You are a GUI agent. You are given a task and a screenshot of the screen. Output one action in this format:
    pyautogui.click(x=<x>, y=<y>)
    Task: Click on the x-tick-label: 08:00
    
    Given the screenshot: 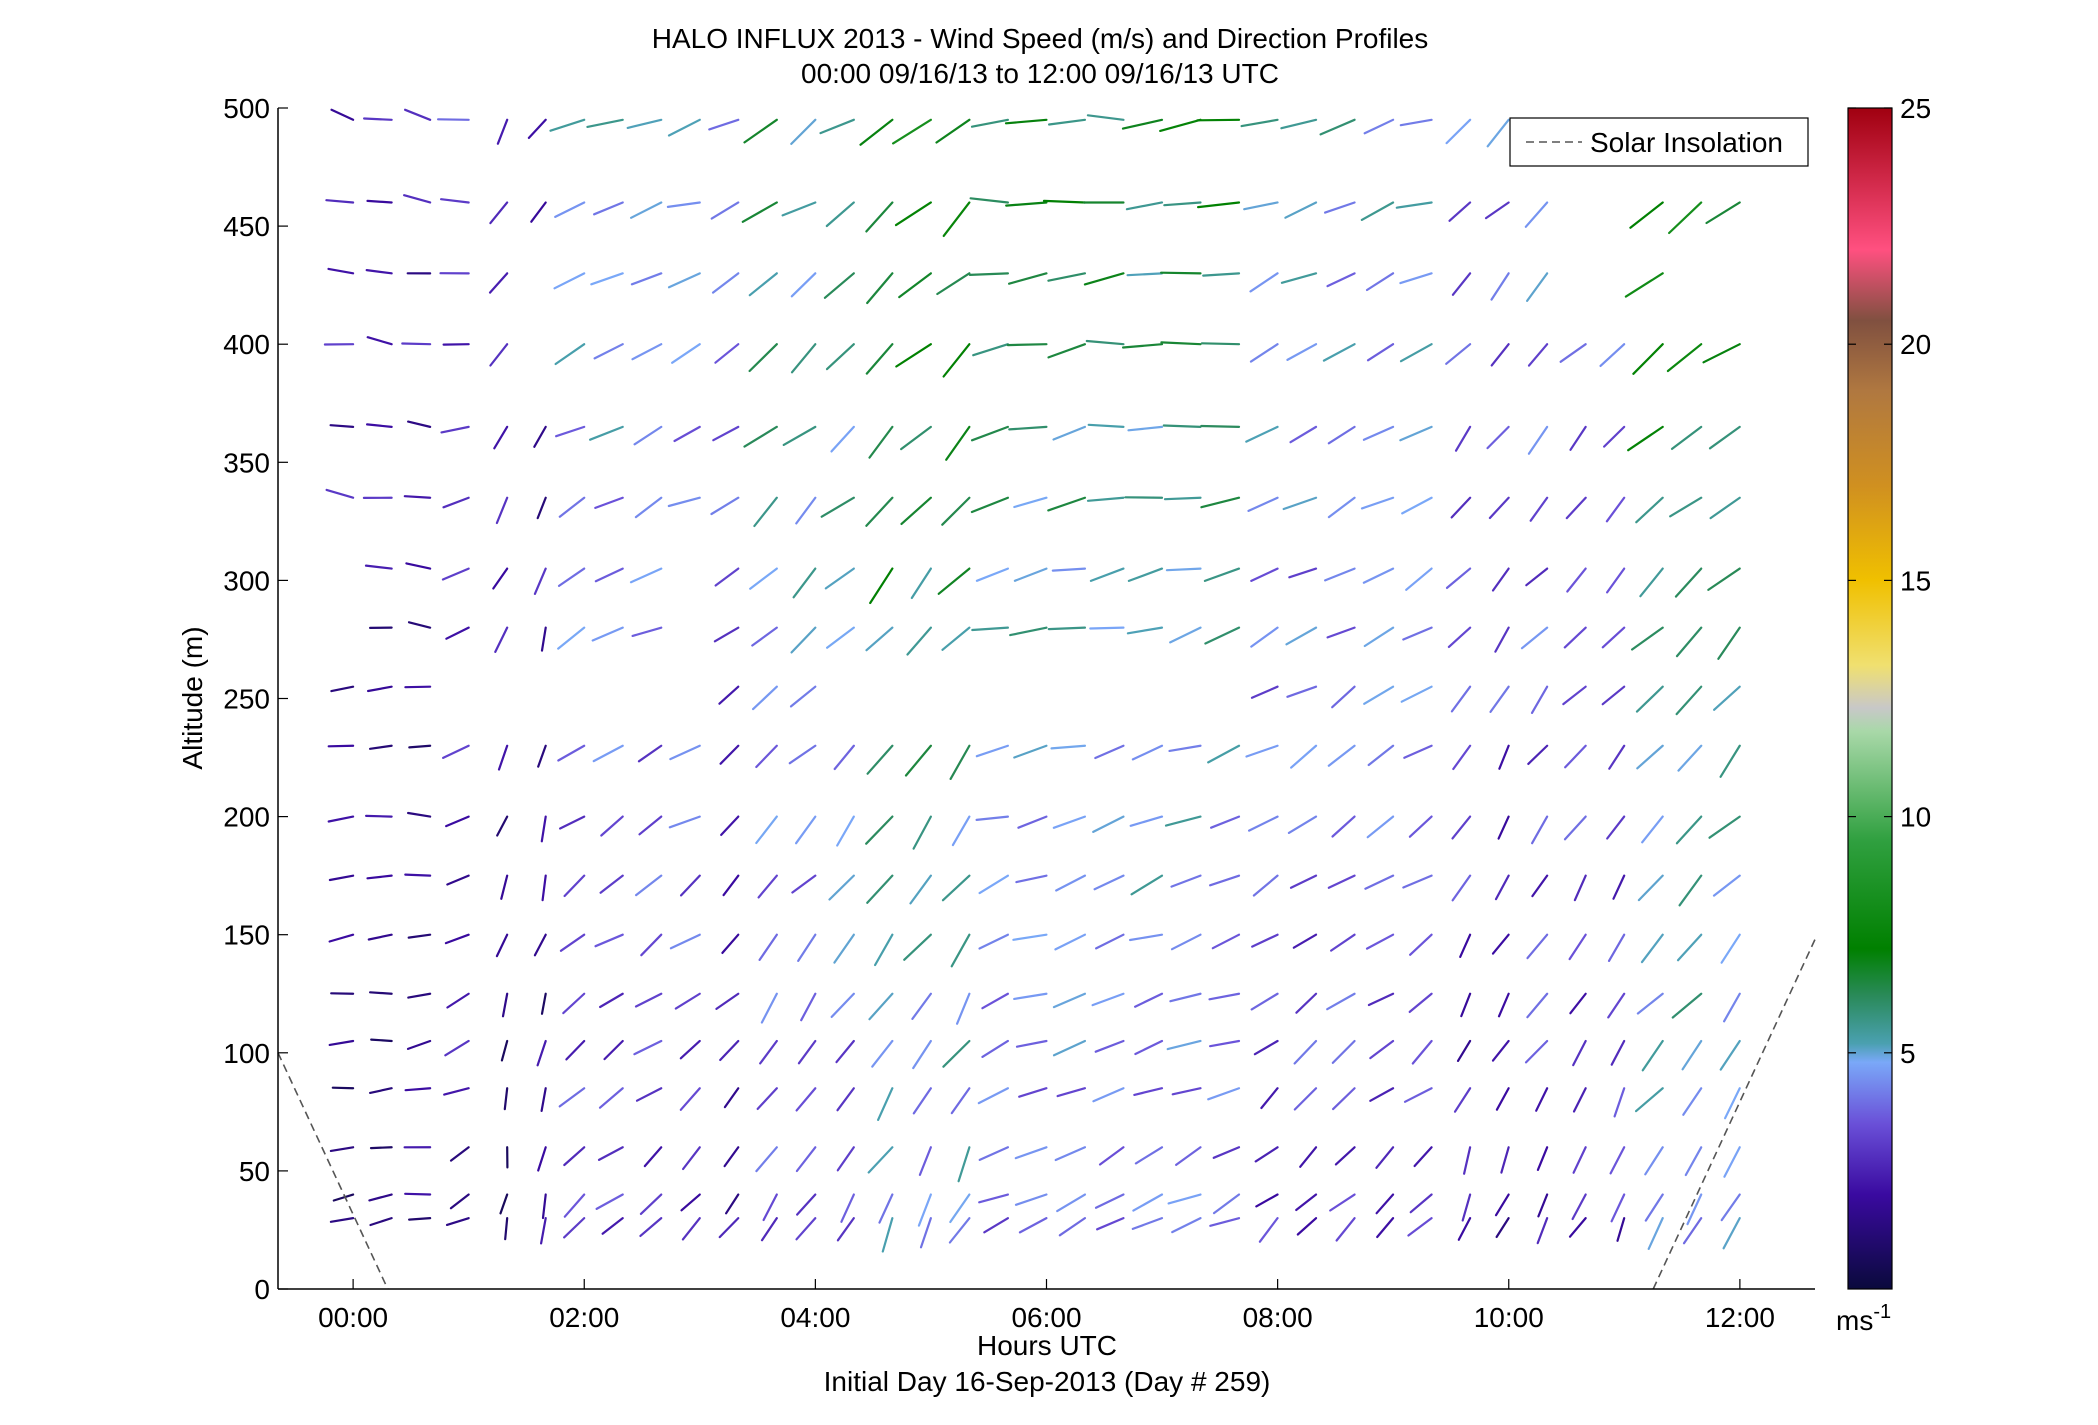 What is the action you would take?
    pyautogui.click(x=1278, y=1317)
    